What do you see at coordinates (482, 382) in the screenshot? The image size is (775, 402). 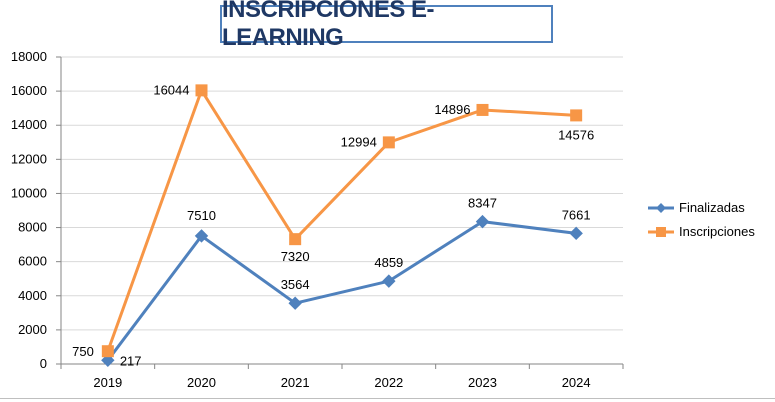 I see `x-tick-label: 2023` at bounding box center [482, 382].